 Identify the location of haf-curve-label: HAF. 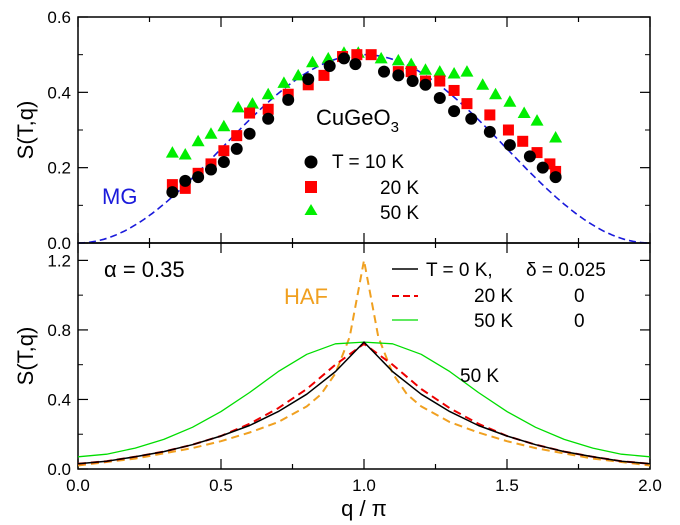
(306, 296).